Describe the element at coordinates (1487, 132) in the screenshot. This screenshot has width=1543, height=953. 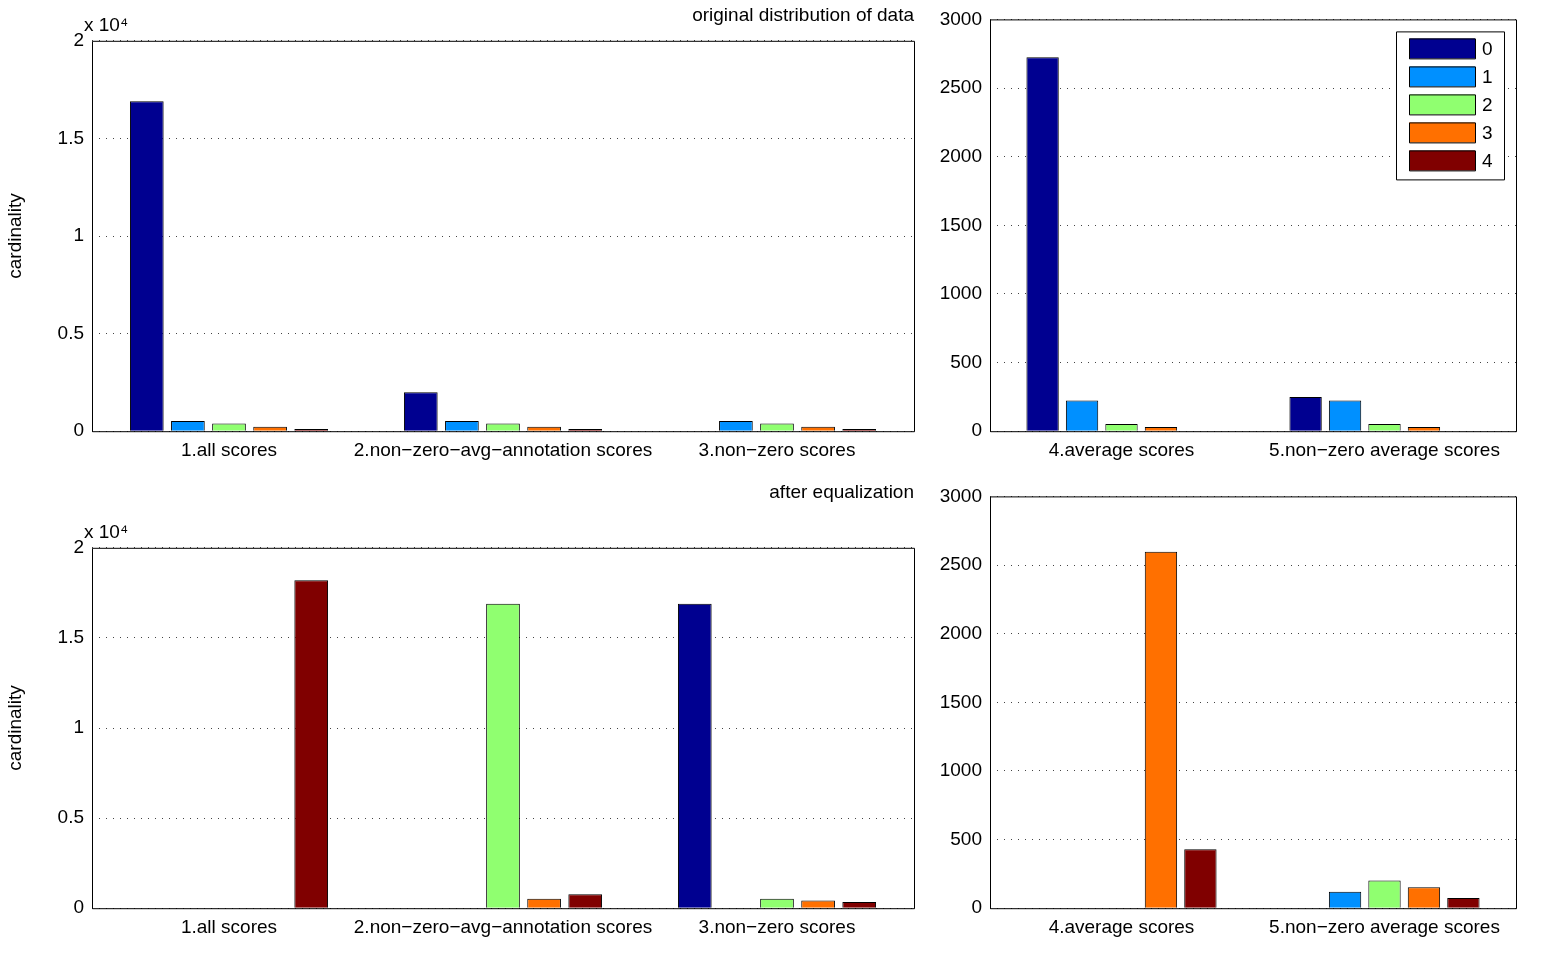
I see `legend-label: 3` at that location.